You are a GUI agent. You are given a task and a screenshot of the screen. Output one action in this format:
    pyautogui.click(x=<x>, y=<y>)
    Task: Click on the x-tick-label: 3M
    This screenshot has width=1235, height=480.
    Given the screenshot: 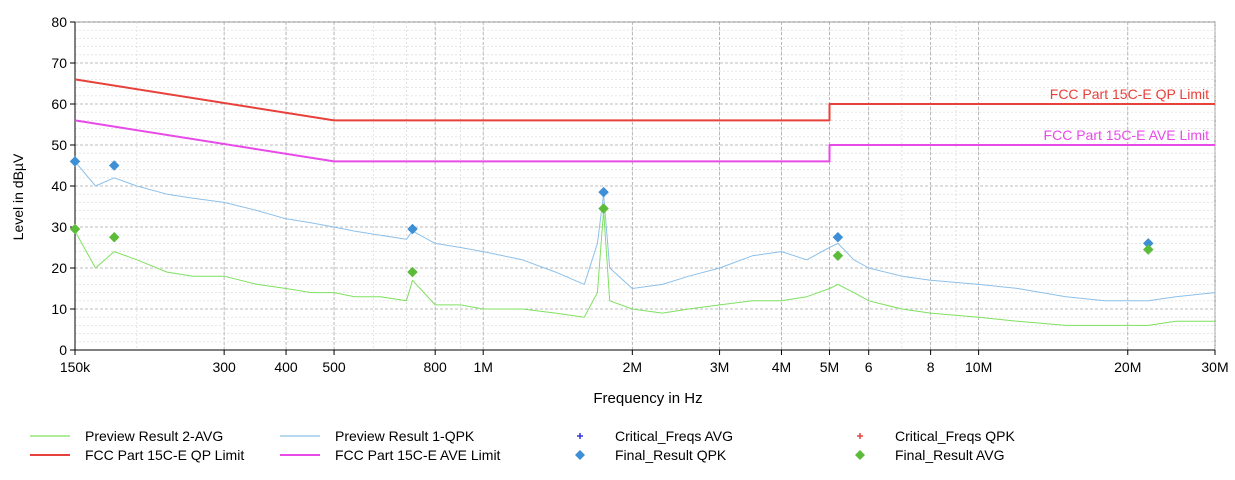 What is the action you would take?
    pyautogui.click(x=719, y=367)
    